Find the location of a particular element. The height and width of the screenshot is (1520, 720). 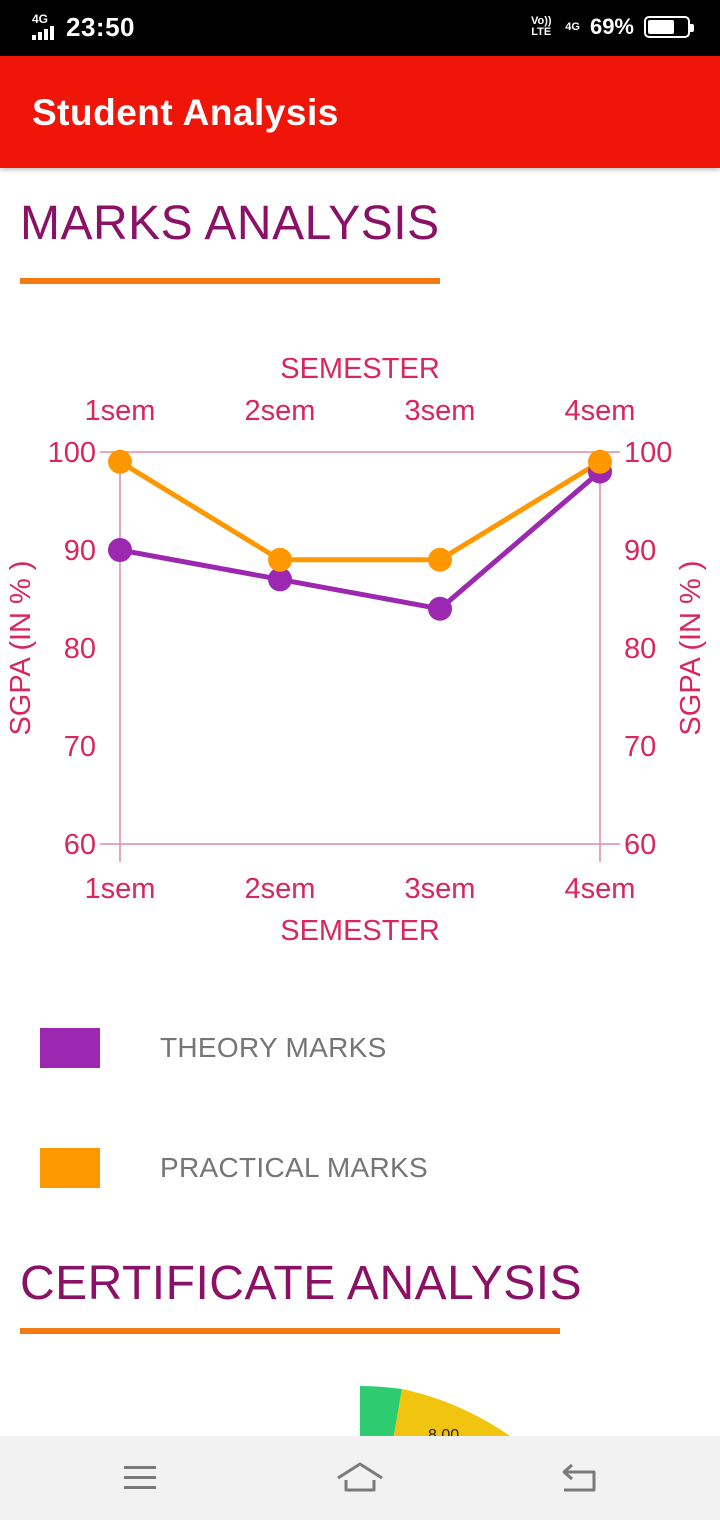

pie-slice-yellow is located at coordinates (451, 1417).